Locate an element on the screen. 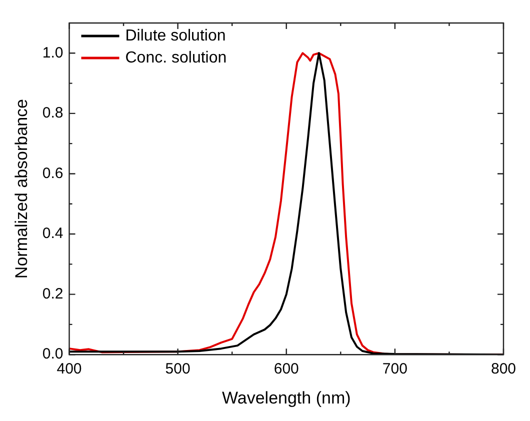 The width and height of the screenshot is (530, 421). x-tick-label: 700 is located at coordinates (395, 369).